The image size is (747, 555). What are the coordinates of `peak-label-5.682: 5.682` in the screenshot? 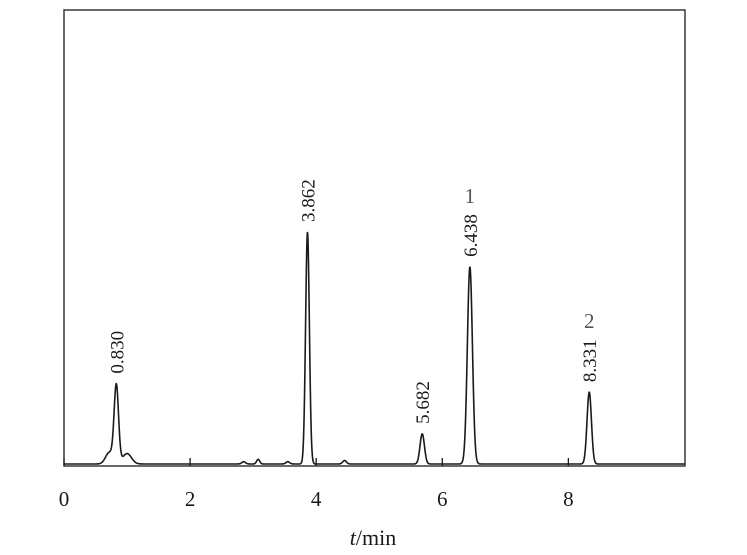 It's located at (423, 402).